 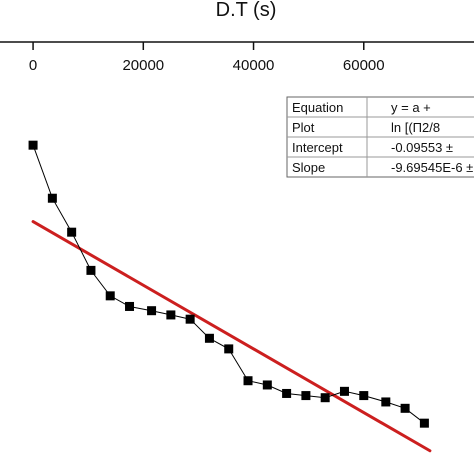 I want to click on table-cell-label: Intercept, so click(x=317, y=147).